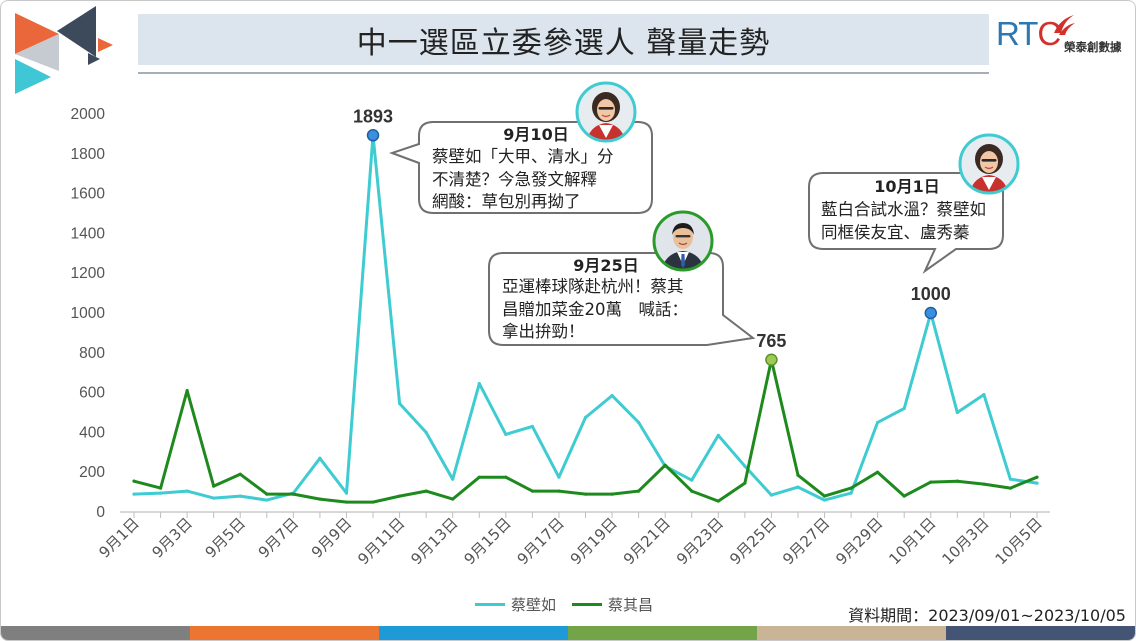 The image size is (1136, 641). What do you see at coordinates (622, 299) in the screenshot?
I see `callout-bubble` at bounding box center [622, 299].